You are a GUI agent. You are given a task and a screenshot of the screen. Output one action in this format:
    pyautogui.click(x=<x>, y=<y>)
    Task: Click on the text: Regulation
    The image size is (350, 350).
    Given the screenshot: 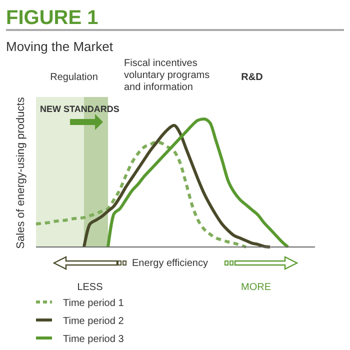 What is the action you would take?
    pyautogui.click(x=74, y=77)
    